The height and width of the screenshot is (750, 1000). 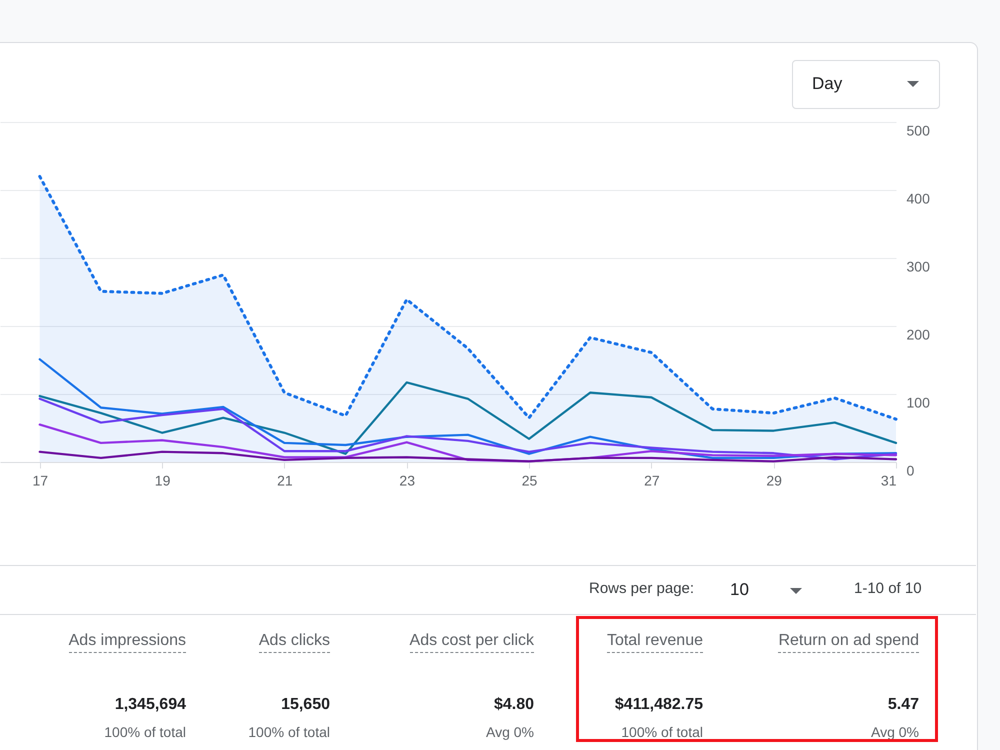 What do you see at coordinates (407, 480) in the screenshot?
I see `x-tick-label: 23` at bounding box center [407, 480].